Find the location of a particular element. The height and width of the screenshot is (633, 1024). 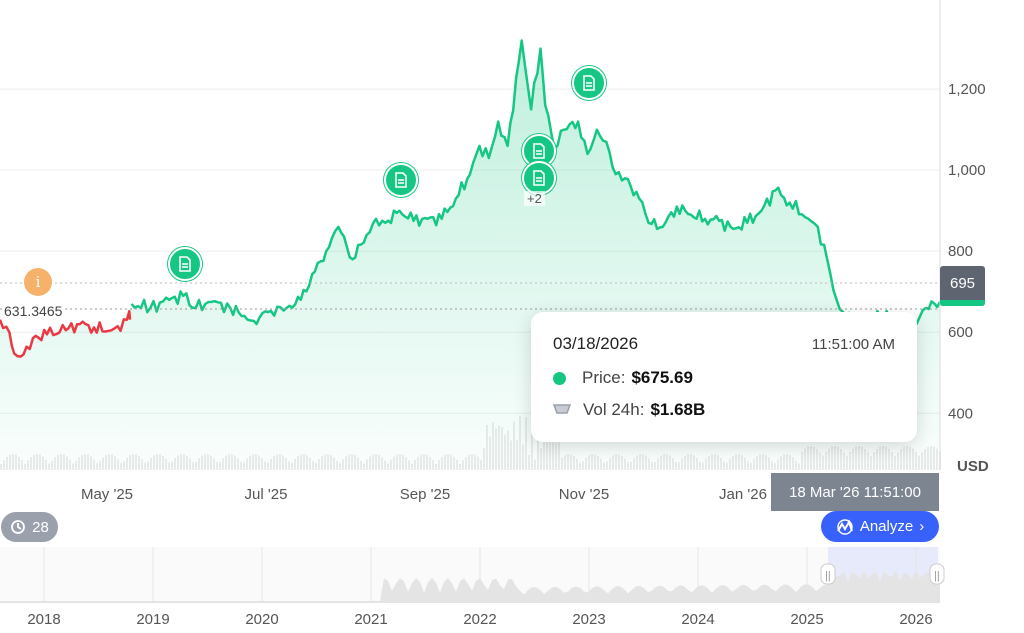

tooltip-price-row: Price: $675.69 is located at coordinates (623, 378).